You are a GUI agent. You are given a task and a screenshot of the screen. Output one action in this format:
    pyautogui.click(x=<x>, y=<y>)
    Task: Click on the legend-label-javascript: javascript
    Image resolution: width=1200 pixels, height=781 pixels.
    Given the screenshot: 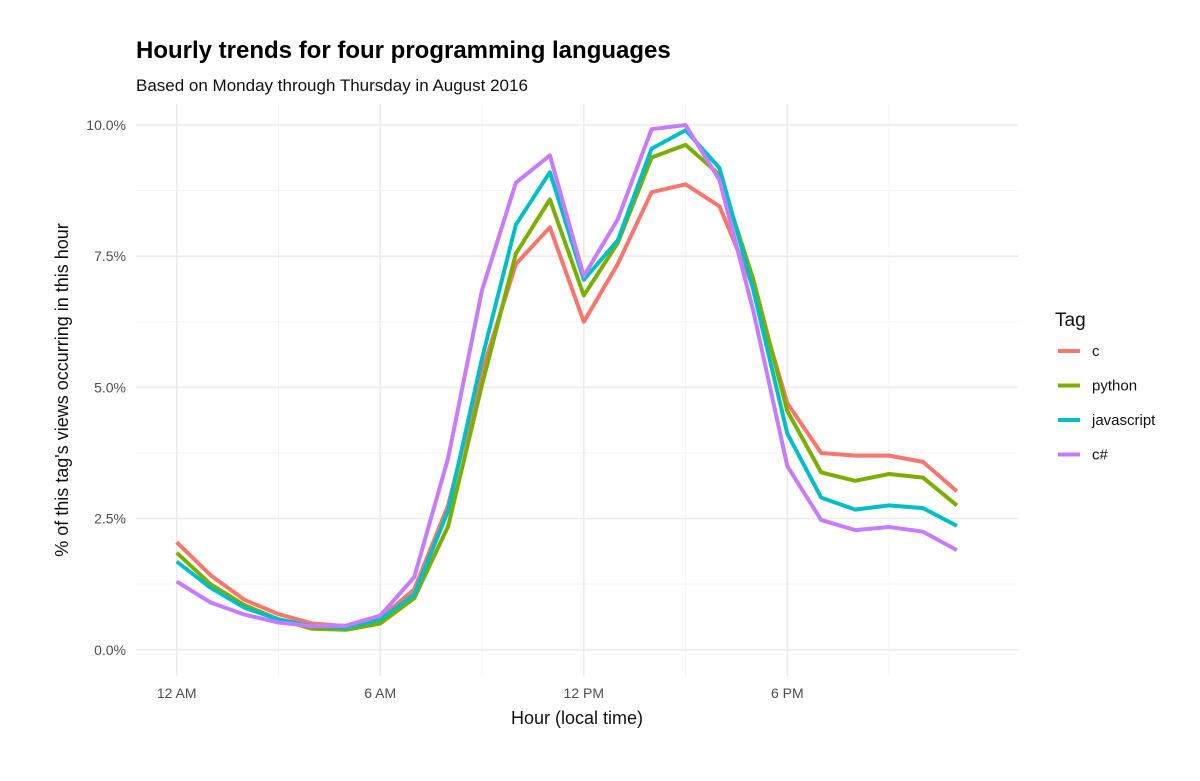 What is the action you would take?
    pyautogui.click(x=1123, y=420)
    